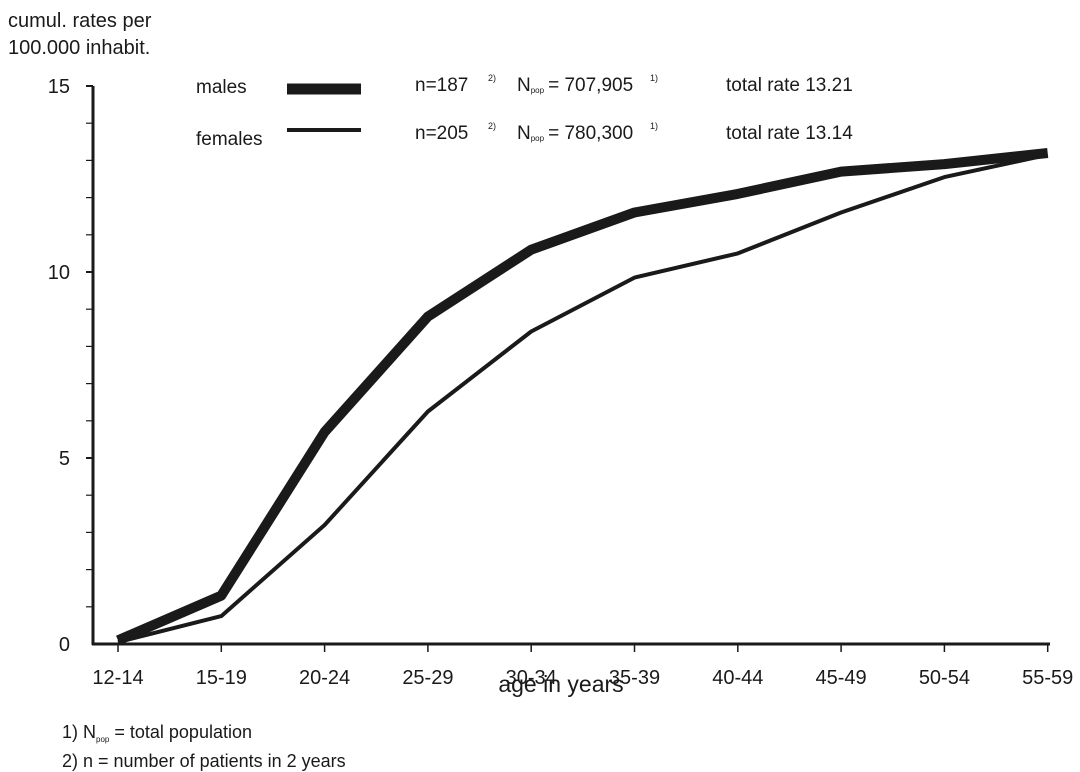  I want to click on legend-total-rate-females: total rate 13.14, so click(789, 133).